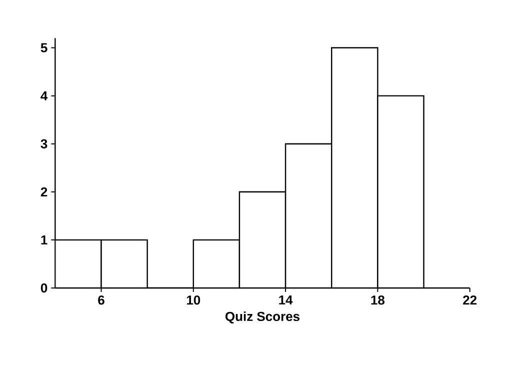 The width and height of the screenshot is (505, 378). What do you see at coordinates (193, 300) in the screenshot?
I see `x-tick-label: 10` at bounding box center [193, 300].